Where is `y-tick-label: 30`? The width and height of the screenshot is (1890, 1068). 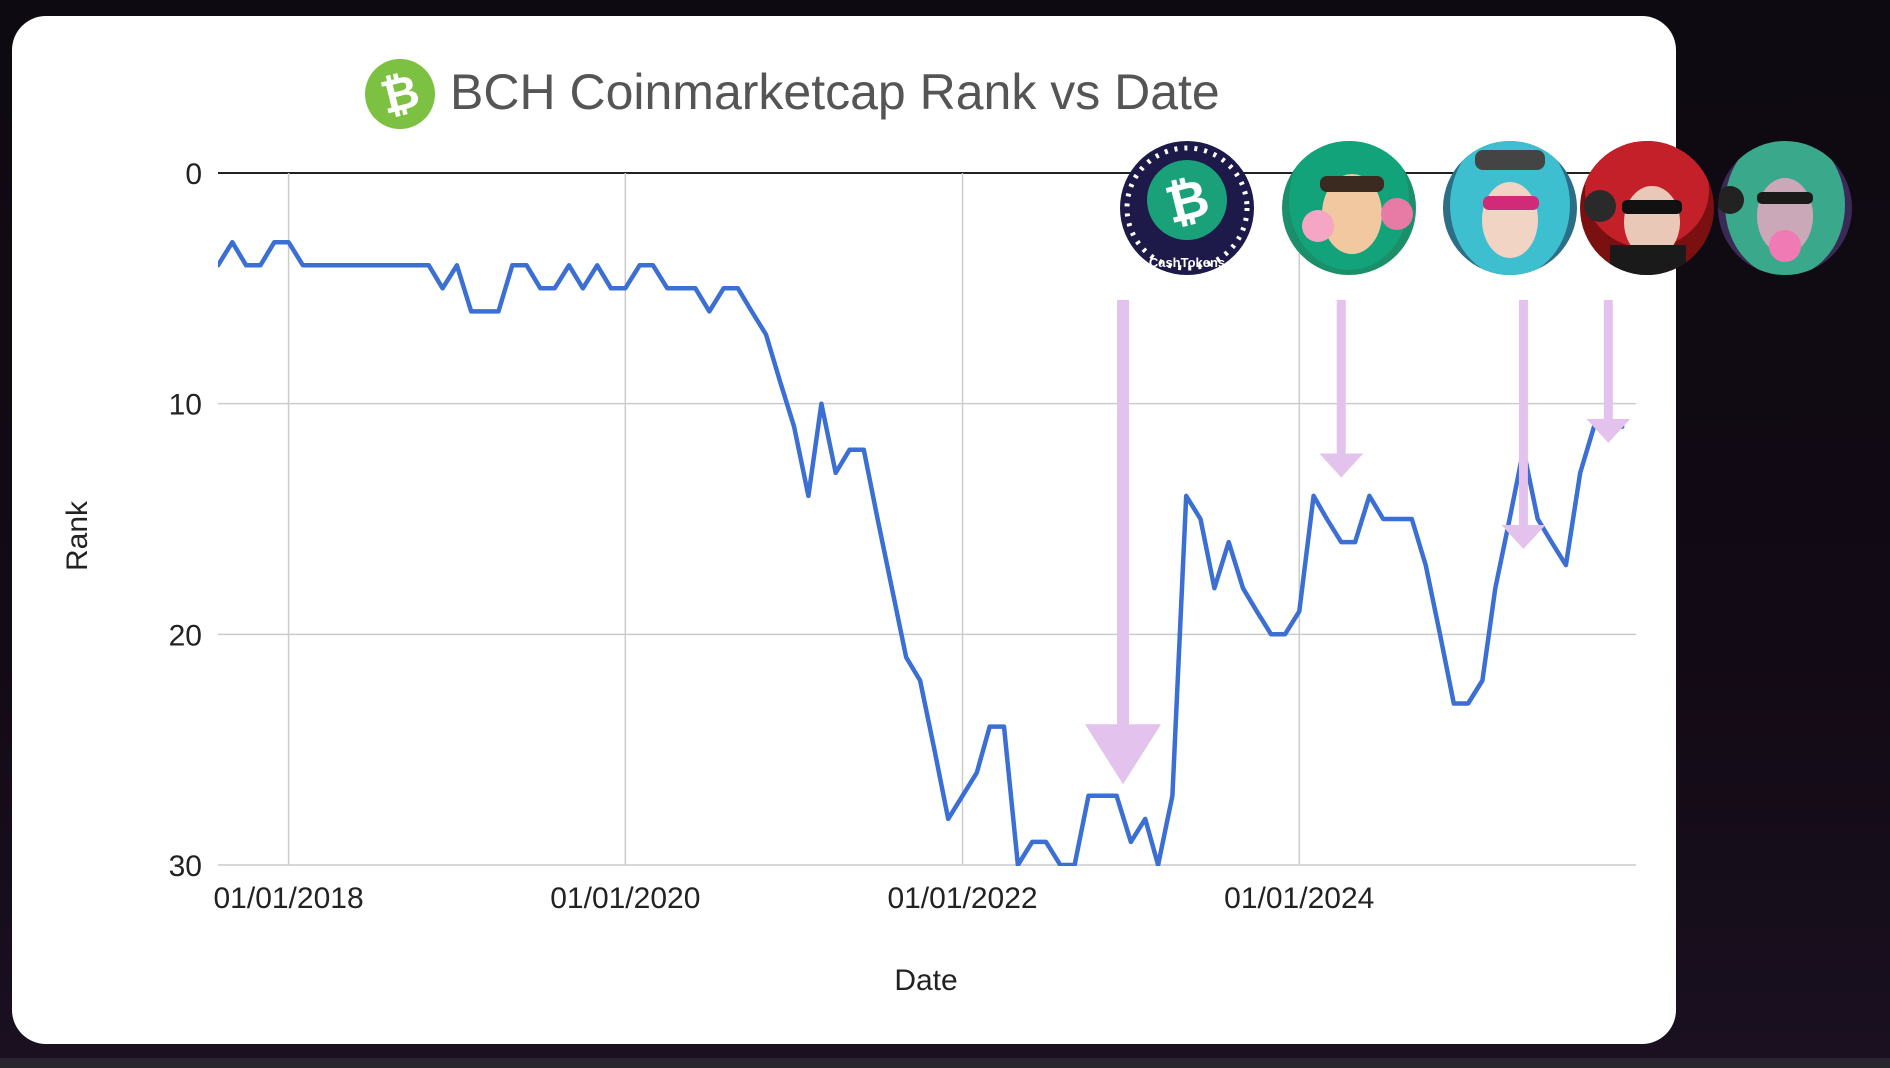
y-tick-label: 30 is located at coordinates (185, 866).